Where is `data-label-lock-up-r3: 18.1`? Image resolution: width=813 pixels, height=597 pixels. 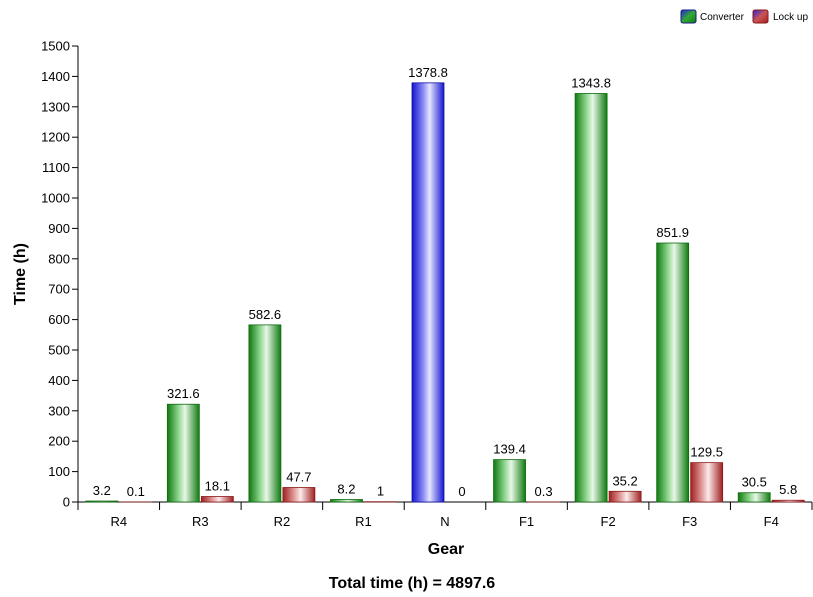
data-label-lock-up-r3: 18.1 is located at coordinates (217, 485).